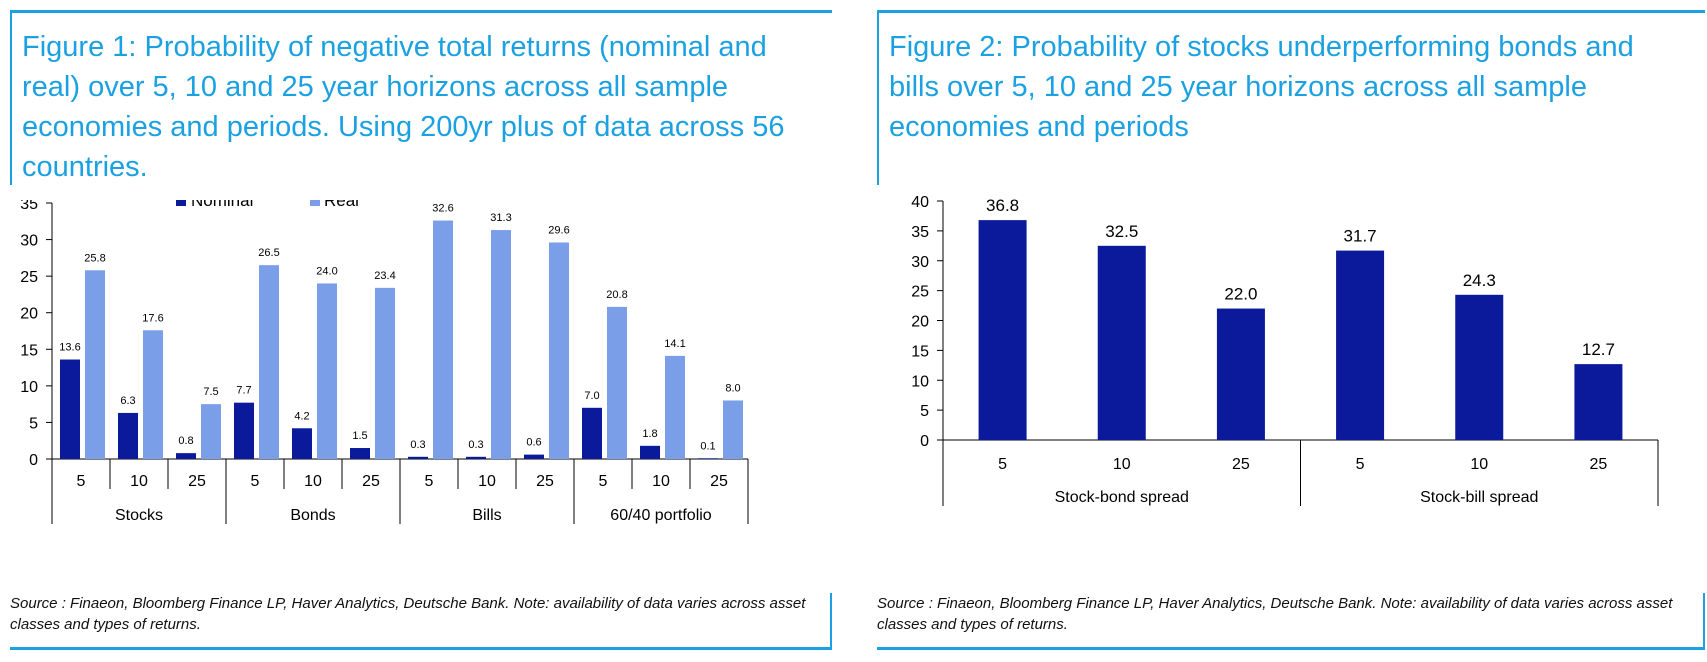 This screenshot has height=662, width=1707. I want to click on data-label: 22.0, so click(1240, 294).